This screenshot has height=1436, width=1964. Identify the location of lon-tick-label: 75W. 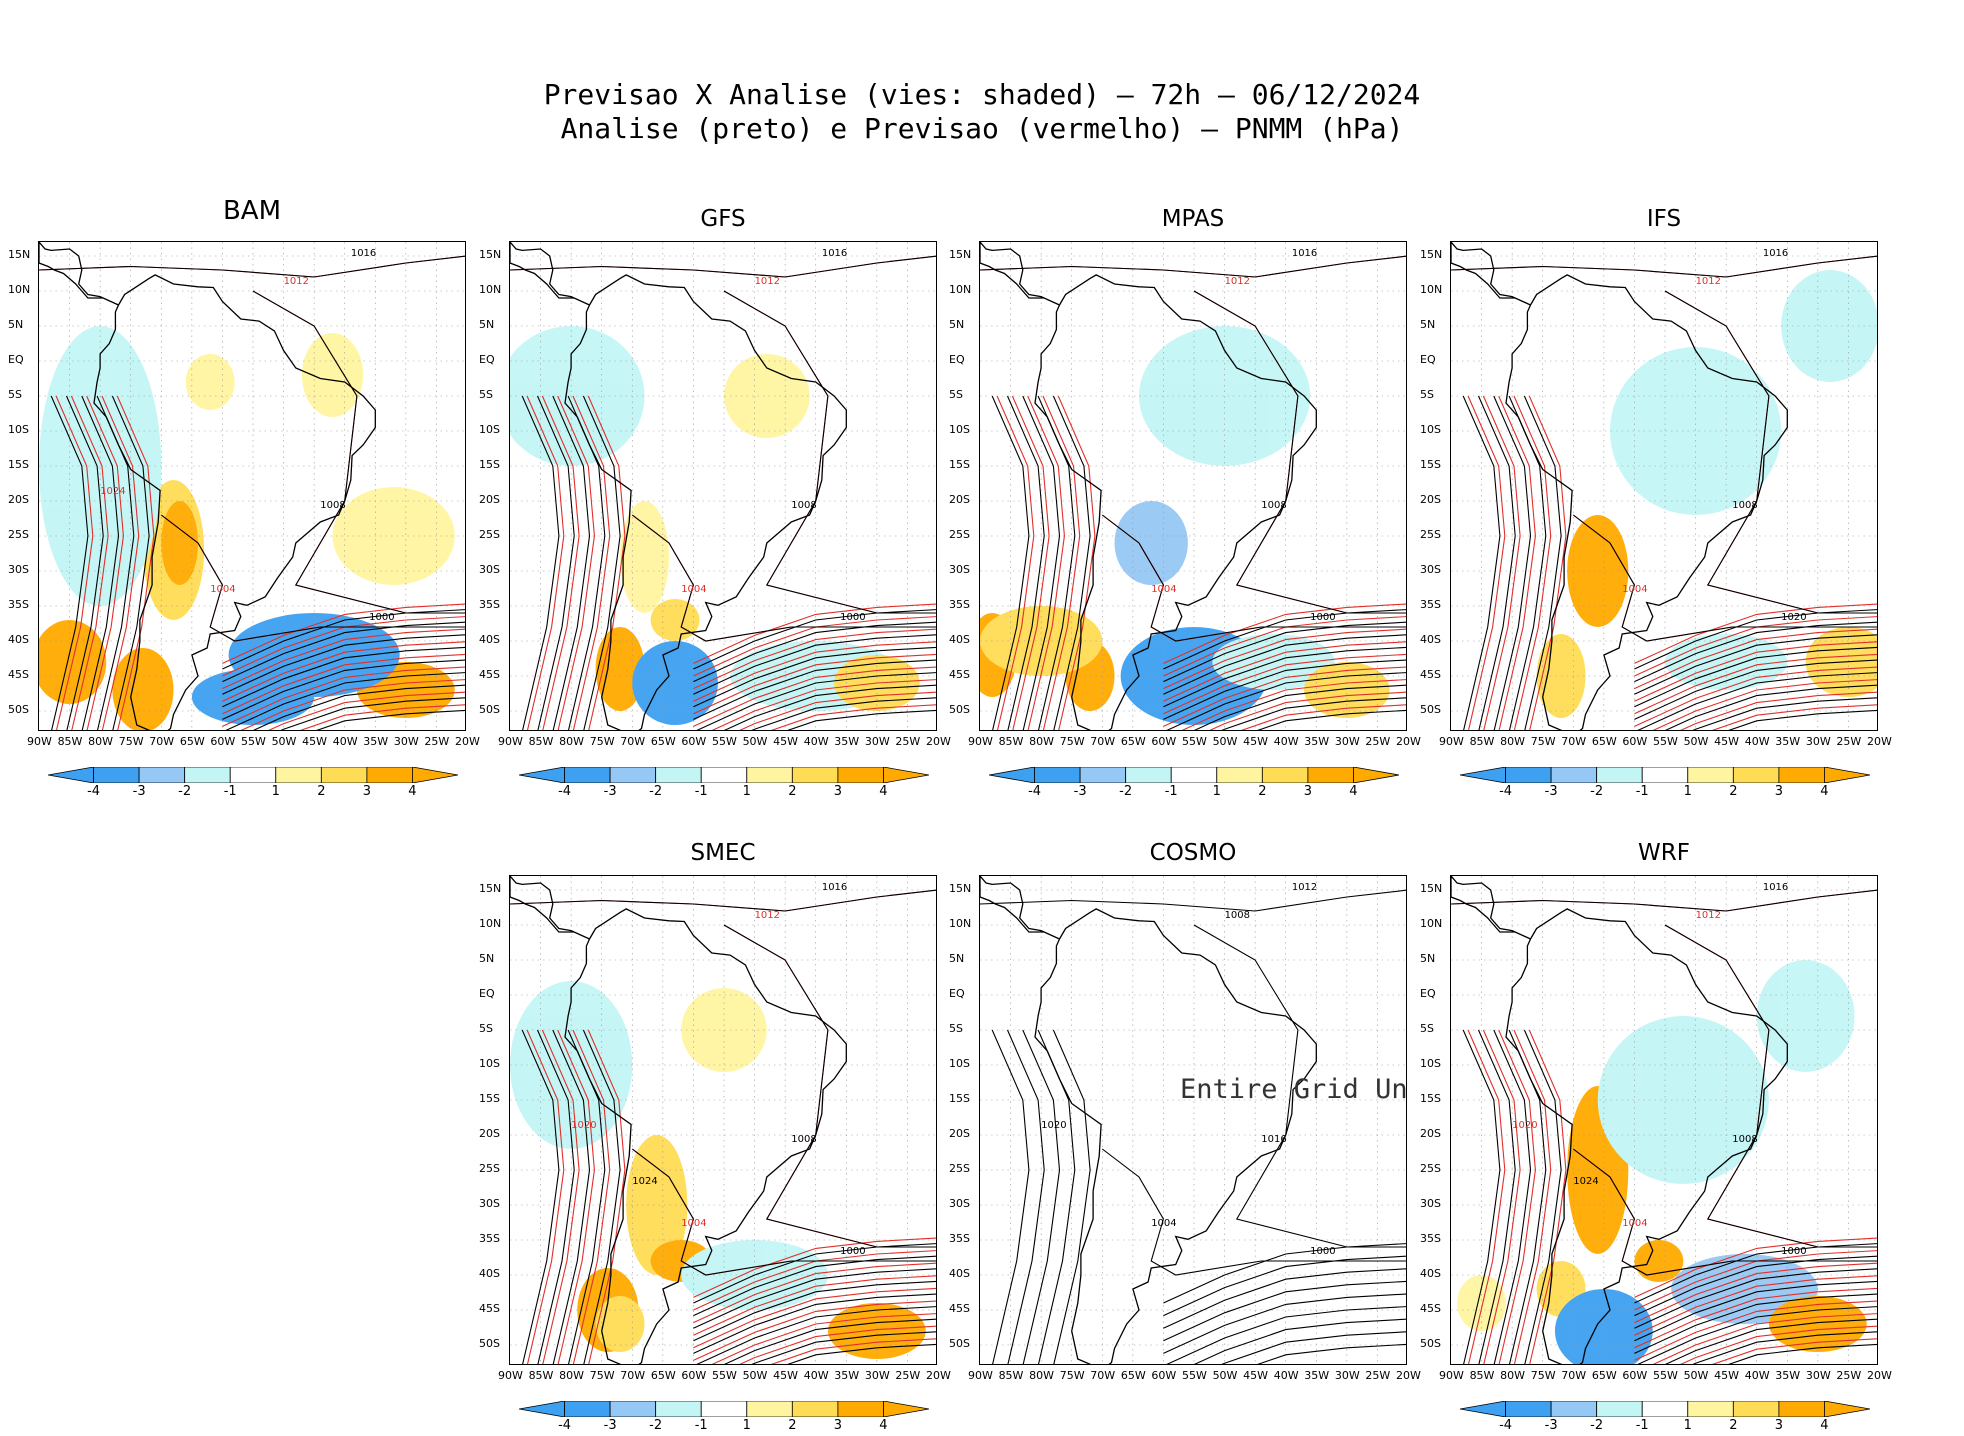
(1072, 741).